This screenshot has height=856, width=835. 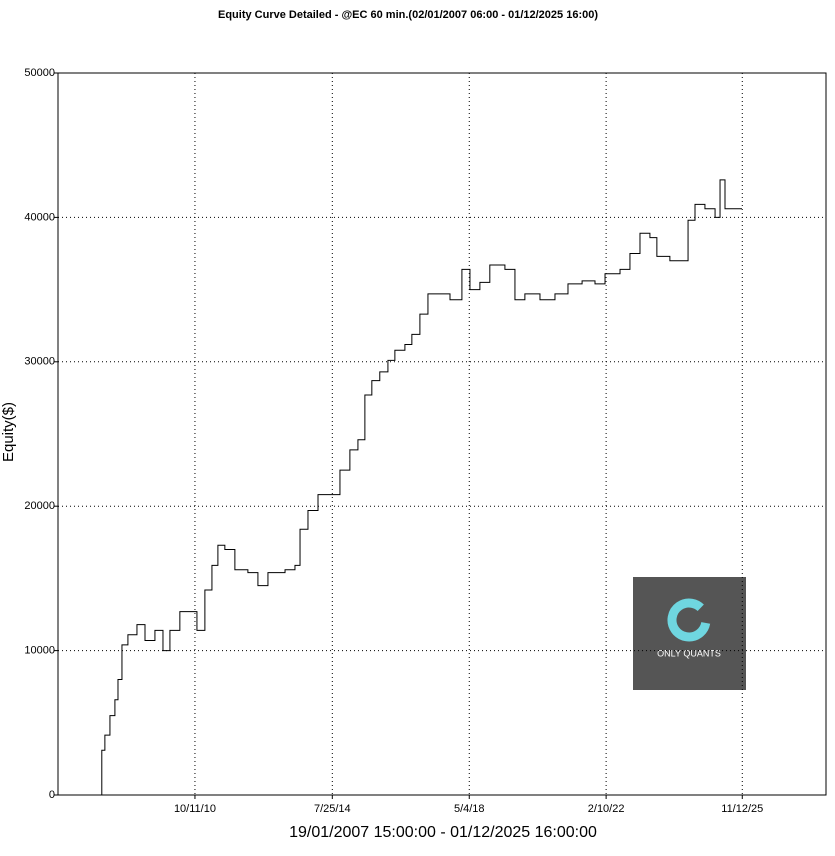 I want to click on x-tick-label: 11/12/25, so click(x=742, y=809).